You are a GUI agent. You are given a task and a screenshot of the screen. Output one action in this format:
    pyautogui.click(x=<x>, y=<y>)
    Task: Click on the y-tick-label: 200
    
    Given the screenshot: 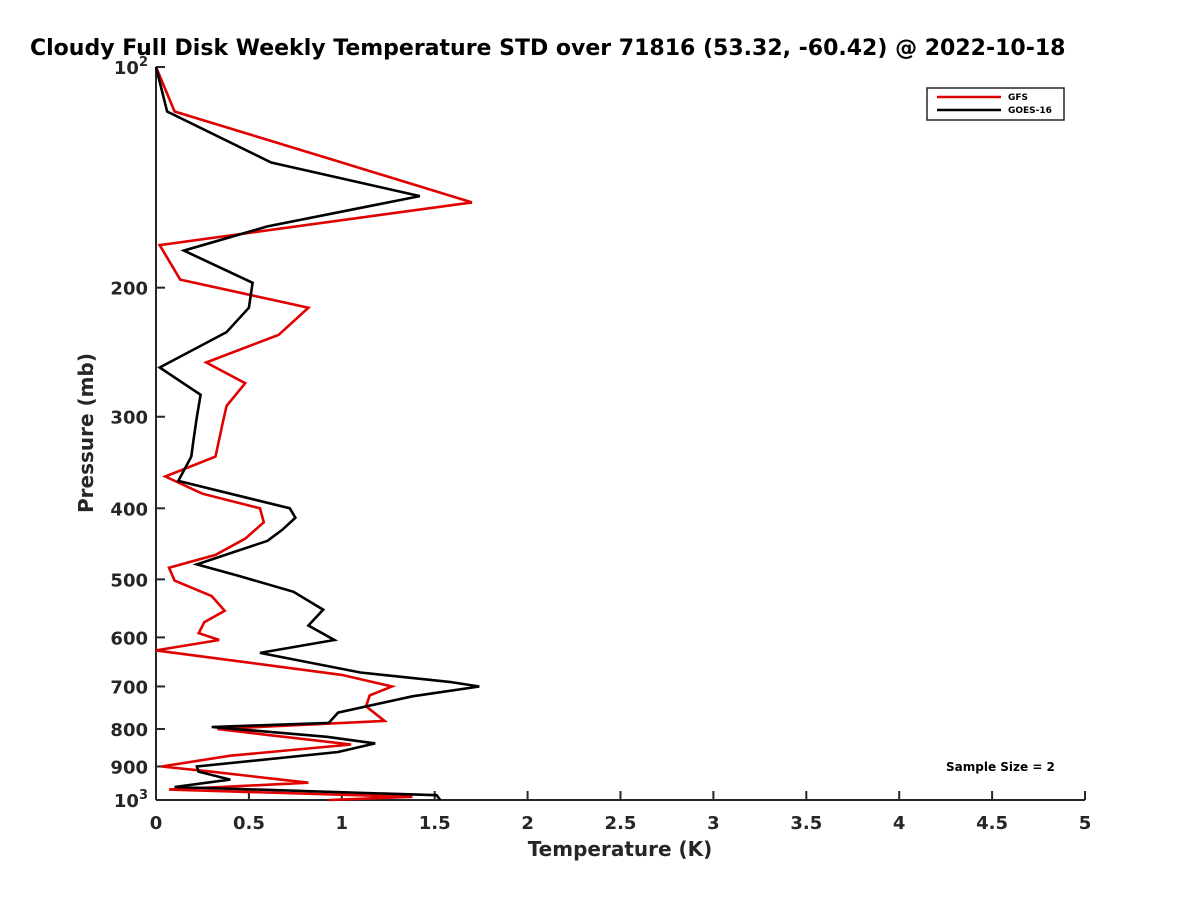 What is the action you would take?
    pyautogui.click(x=129, y=289)
    